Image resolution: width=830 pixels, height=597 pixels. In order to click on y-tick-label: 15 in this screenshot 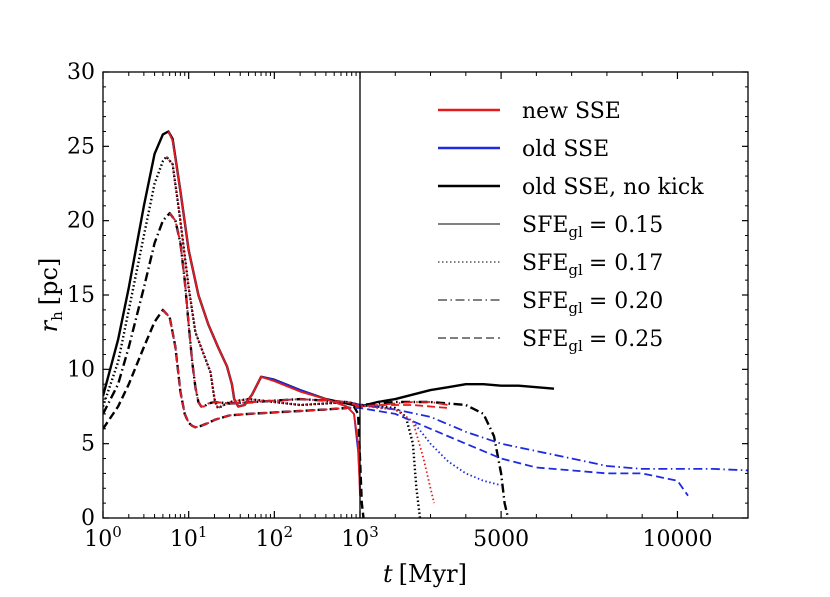, I will do `click(81, 295)`.